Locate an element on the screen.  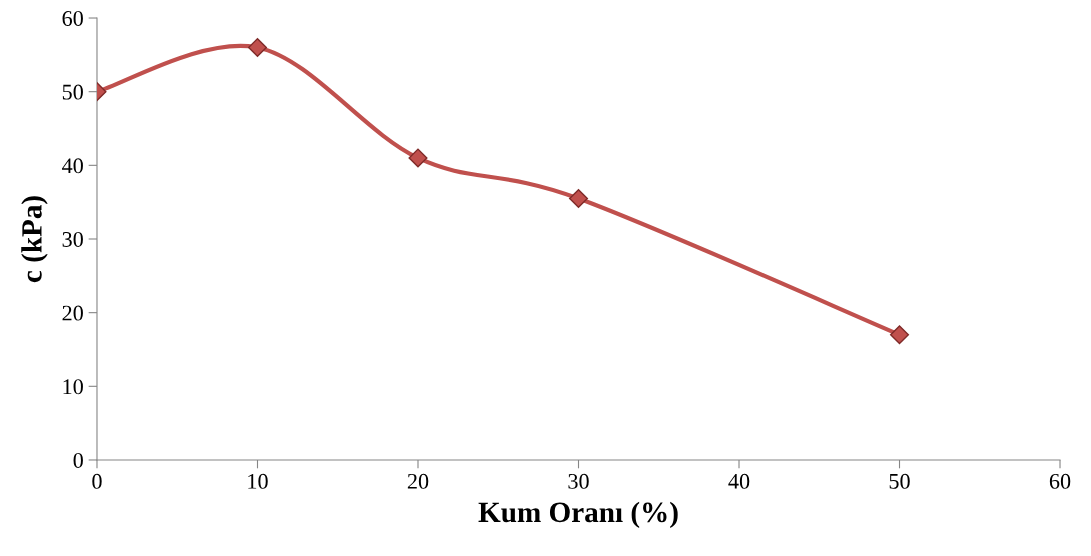
y-tick-label: 10 is located at coordinates (73, 387).